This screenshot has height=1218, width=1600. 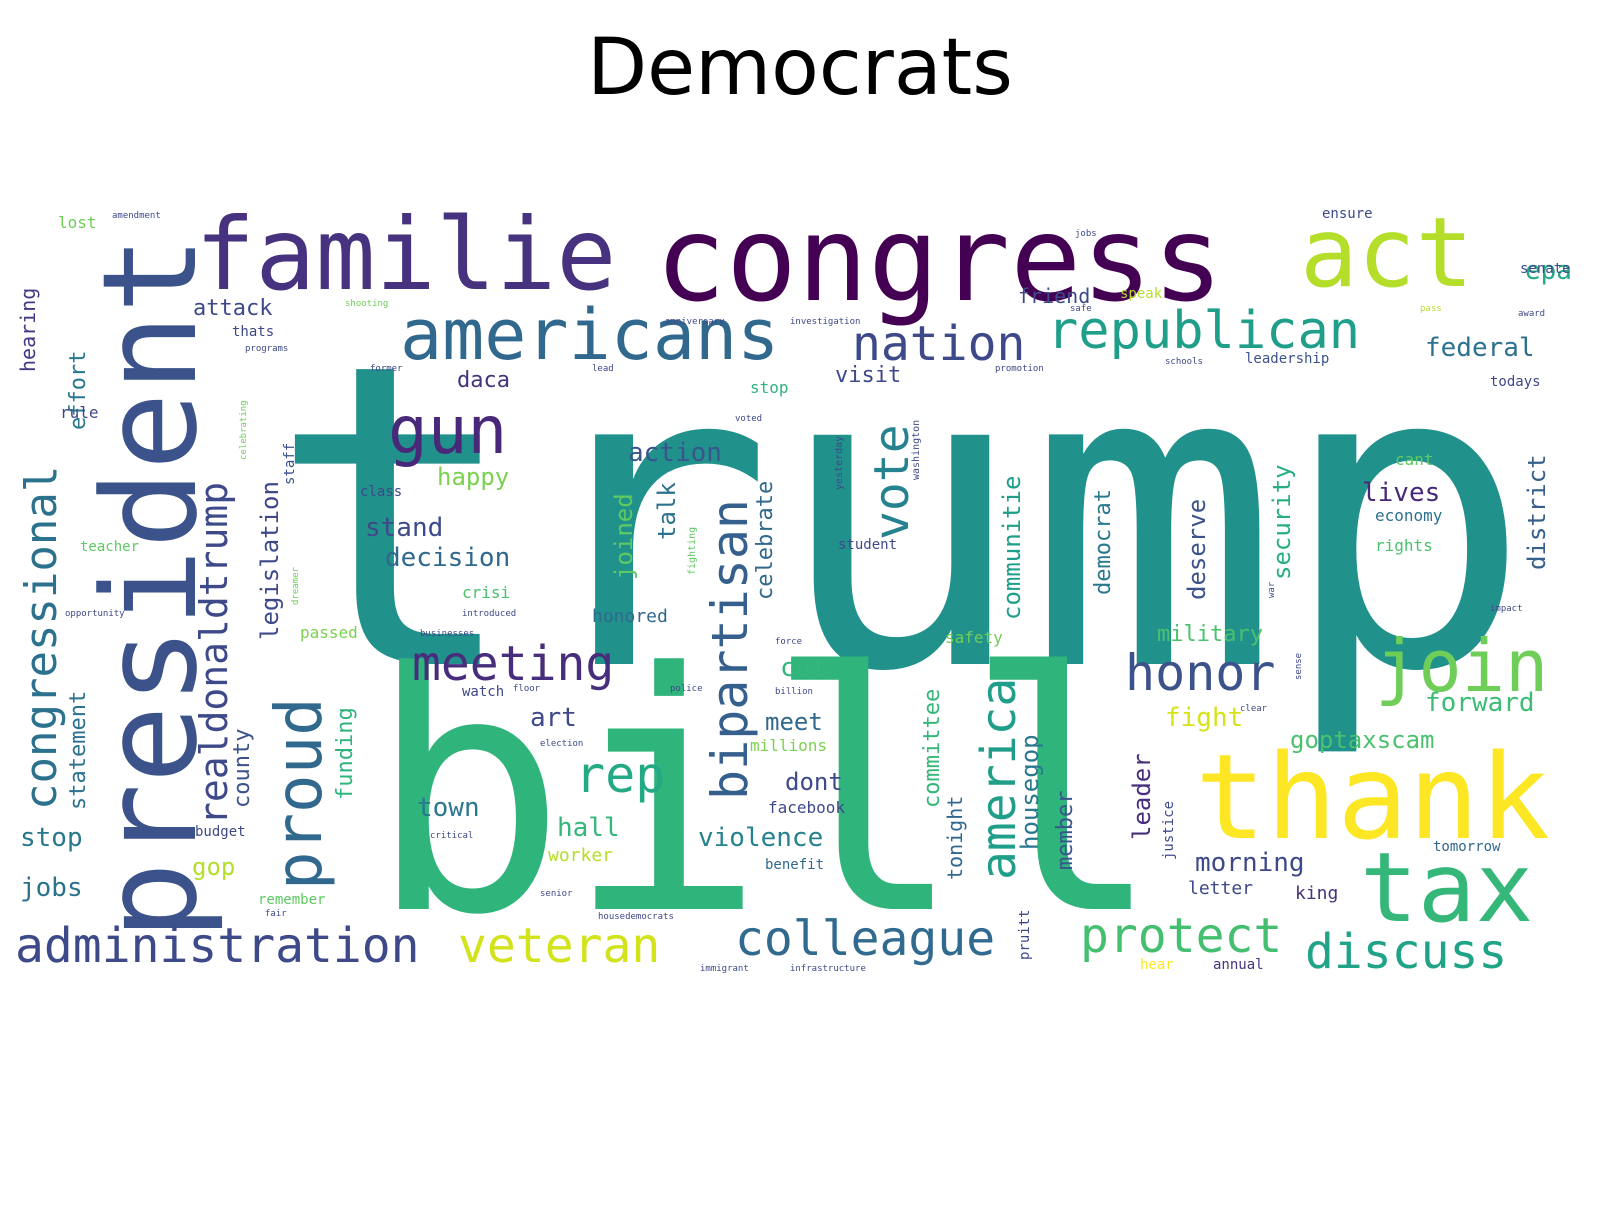 What do you see at coordinates (214, 653) in the screenshot?
I see `cloud-word: realdonaldtrump` at bounding box center [214, 653].